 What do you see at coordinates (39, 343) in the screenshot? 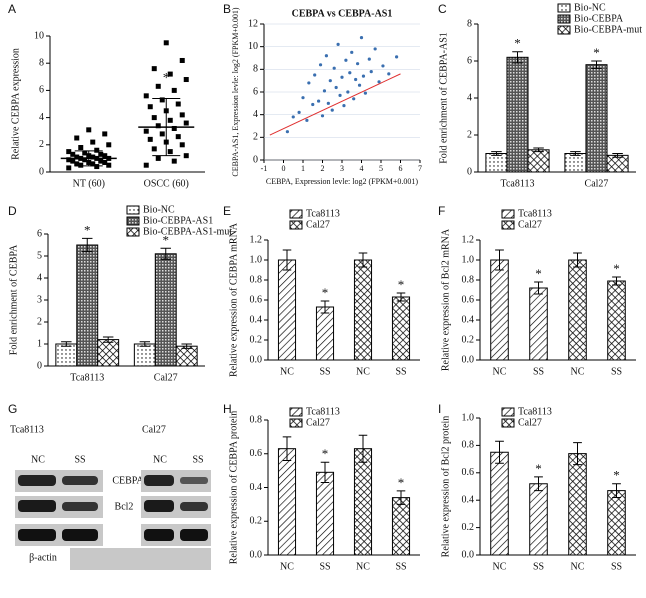
I see `y-tick-label: 1` at bounding box center [39, 343].